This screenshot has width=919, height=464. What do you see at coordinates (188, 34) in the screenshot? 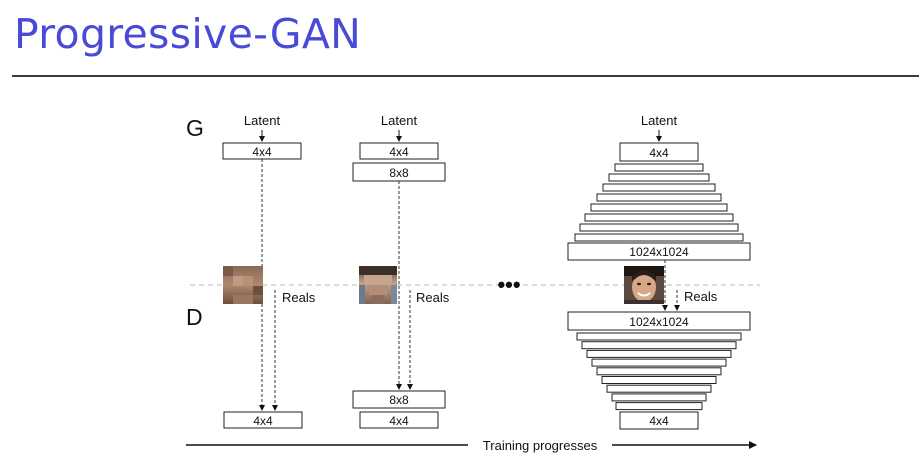
I see `slide-title: Progressive-GAN` at bounding box center [188, 34].